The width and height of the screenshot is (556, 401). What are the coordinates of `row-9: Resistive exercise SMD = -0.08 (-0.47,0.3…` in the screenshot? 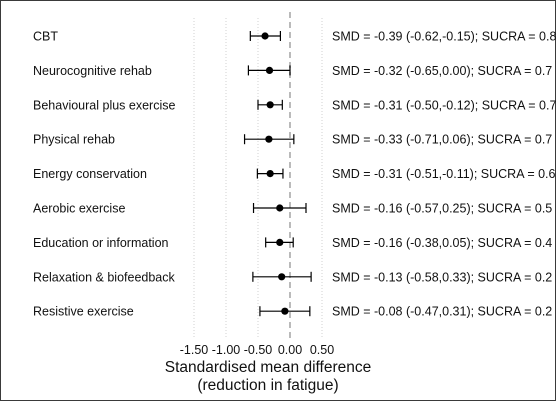 It's located at (292, 312).